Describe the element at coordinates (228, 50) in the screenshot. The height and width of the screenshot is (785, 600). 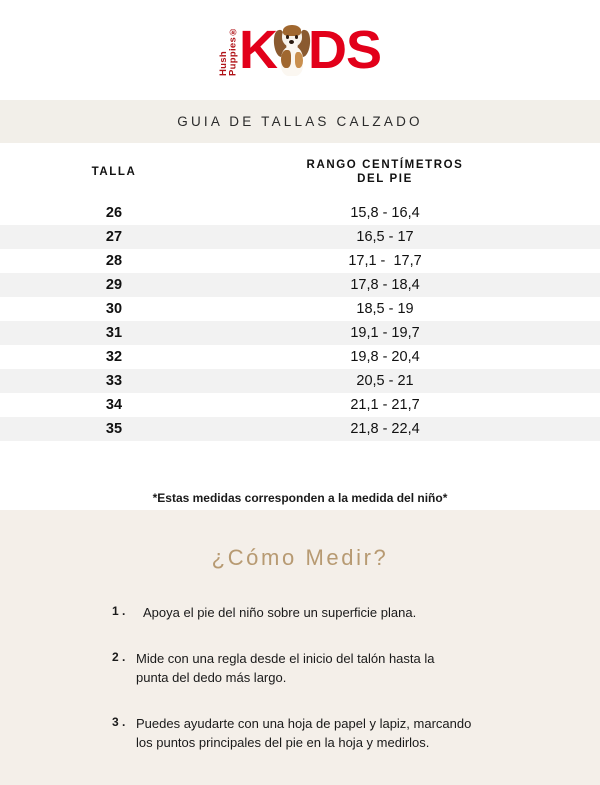
I see `hush-puppies-wordmark: Hush Puppies®` at that location.